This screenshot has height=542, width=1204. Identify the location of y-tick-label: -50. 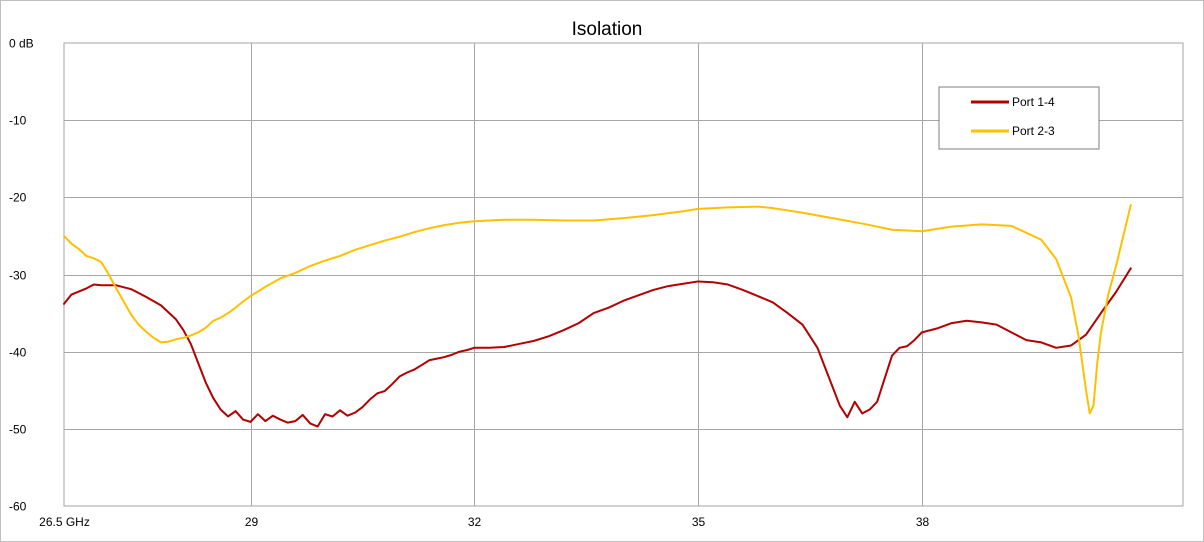
(18, 430).